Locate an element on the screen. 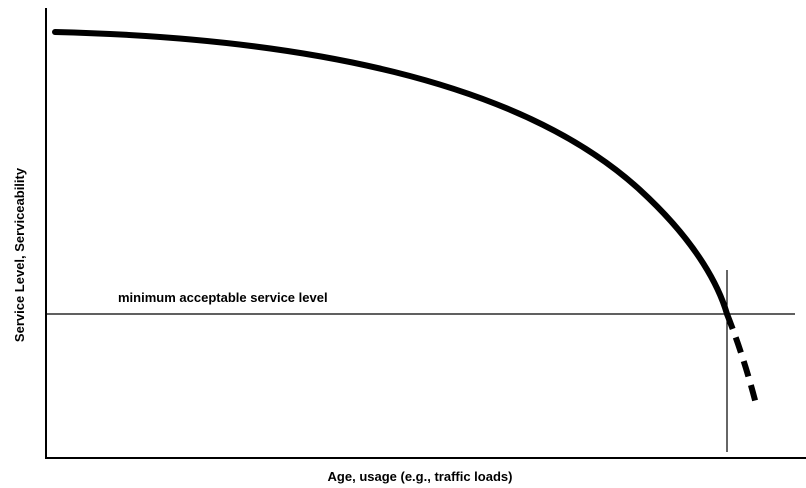 The height and width of the screenshot is (488, 806). x-axis-label: Age, usage (e.g., traffic loads) is located at coordinates (420, 476).